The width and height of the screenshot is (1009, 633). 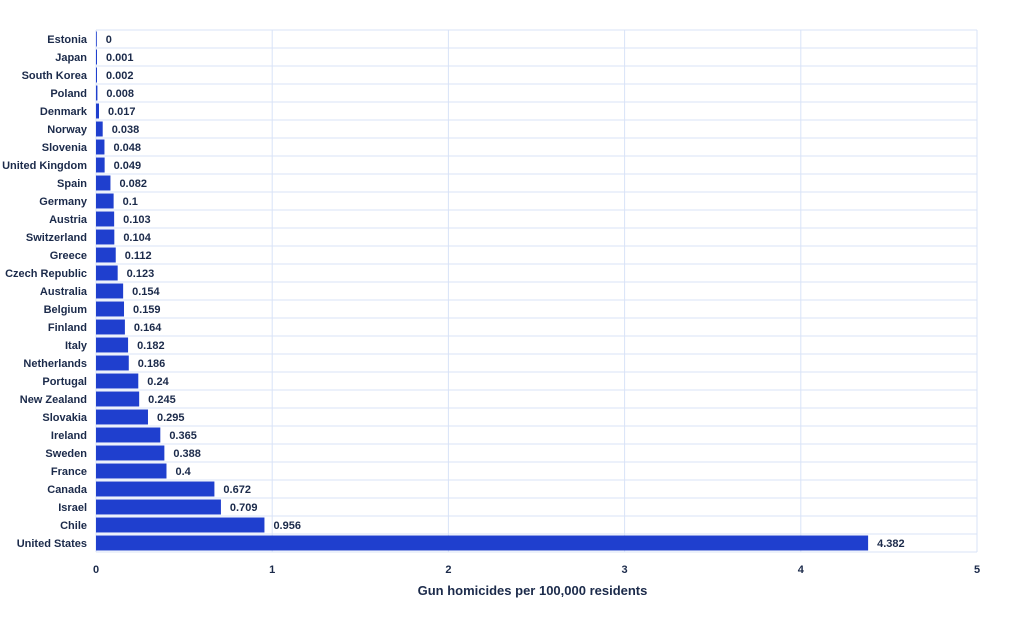 I want to click on data-label: 0.112, so click(x=138, y=256).